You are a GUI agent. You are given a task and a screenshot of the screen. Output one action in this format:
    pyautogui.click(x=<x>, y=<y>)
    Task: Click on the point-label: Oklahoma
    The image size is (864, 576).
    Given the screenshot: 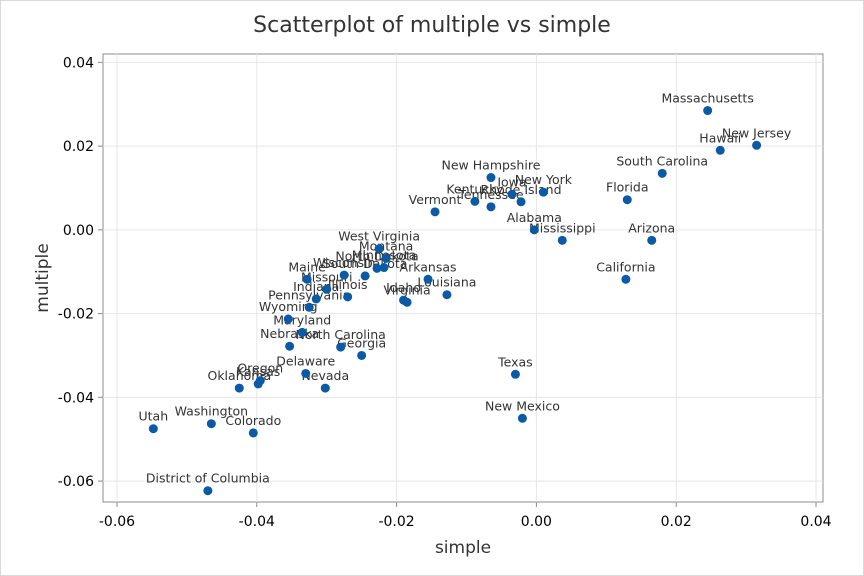 What is the action you would take?
    pyautogui.click(x=239, y=375)
    